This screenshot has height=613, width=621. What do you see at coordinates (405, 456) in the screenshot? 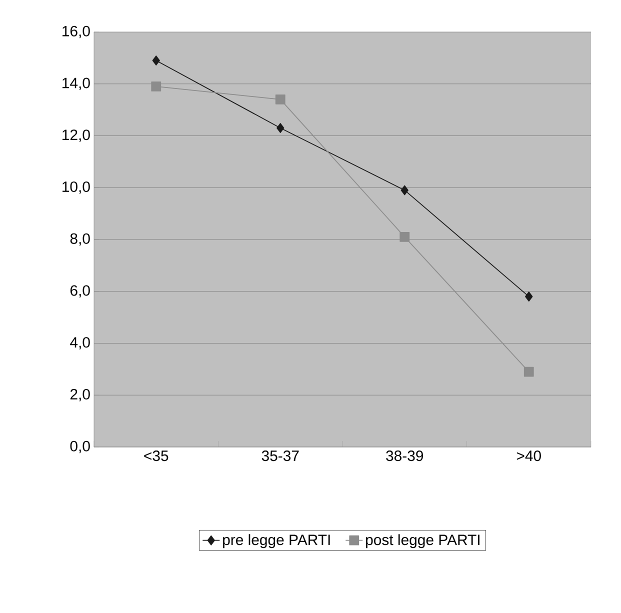
I see `x-tick-label: 38-39` at bounding box center [405, 456].